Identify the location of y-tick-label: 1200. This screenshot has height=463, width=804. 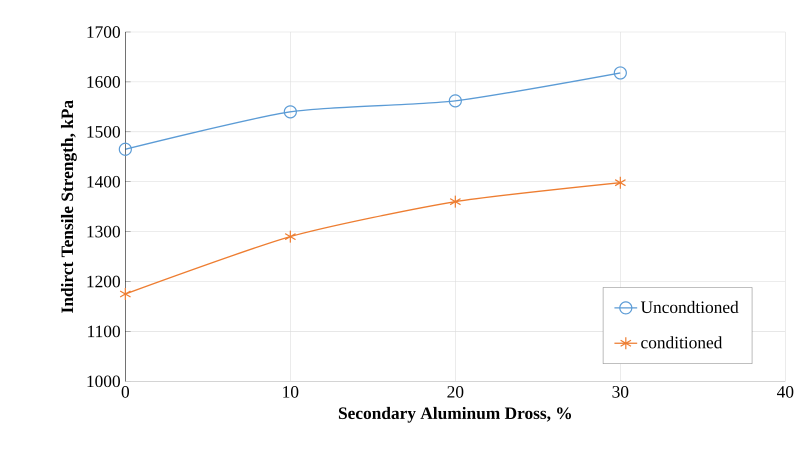
(103, 282).